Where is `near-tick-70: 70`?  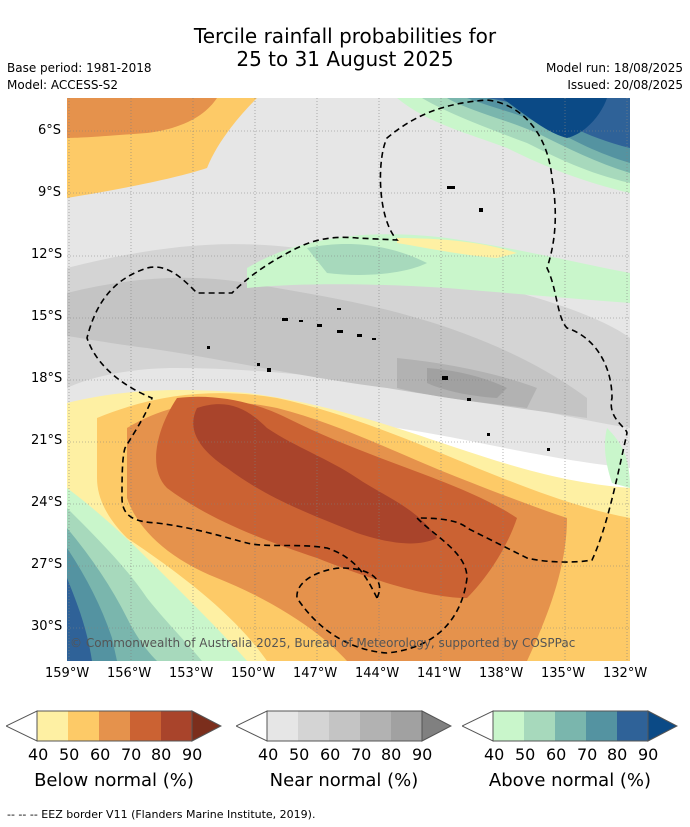
near-tick-70: 70 is located at coordinates (361, 754).